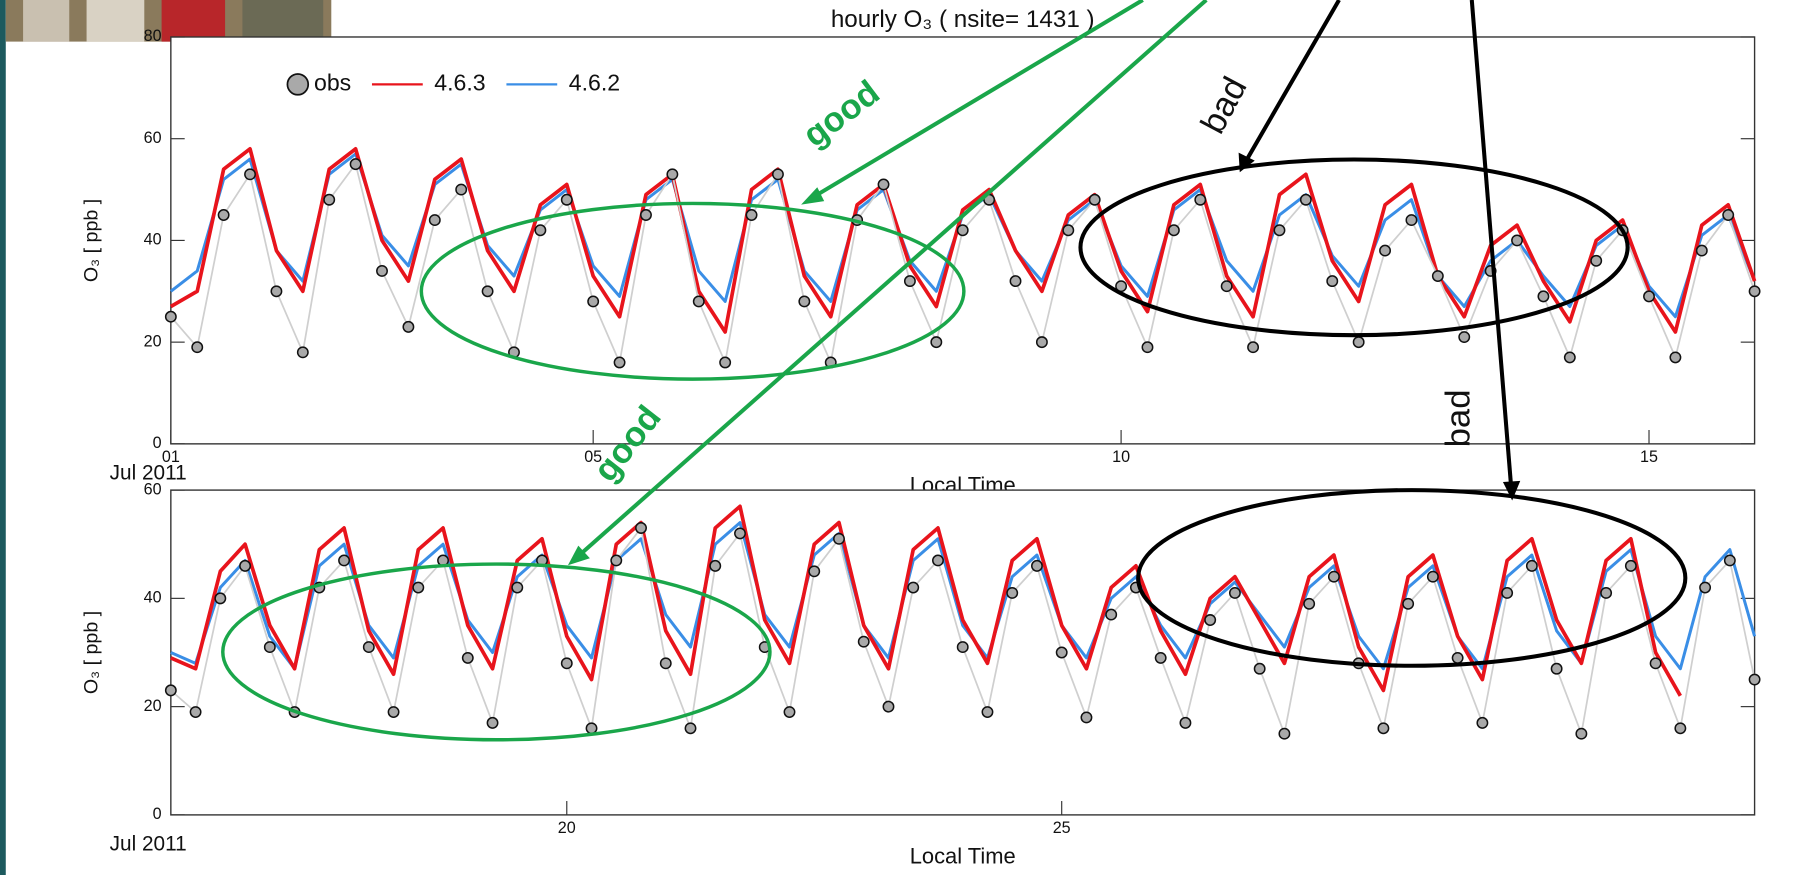 The height and width of the screenshot is (875, 1810). Describe the element at coordinates (157, 443) in the screenshot. I see `y-tick-label: 0` at that location.